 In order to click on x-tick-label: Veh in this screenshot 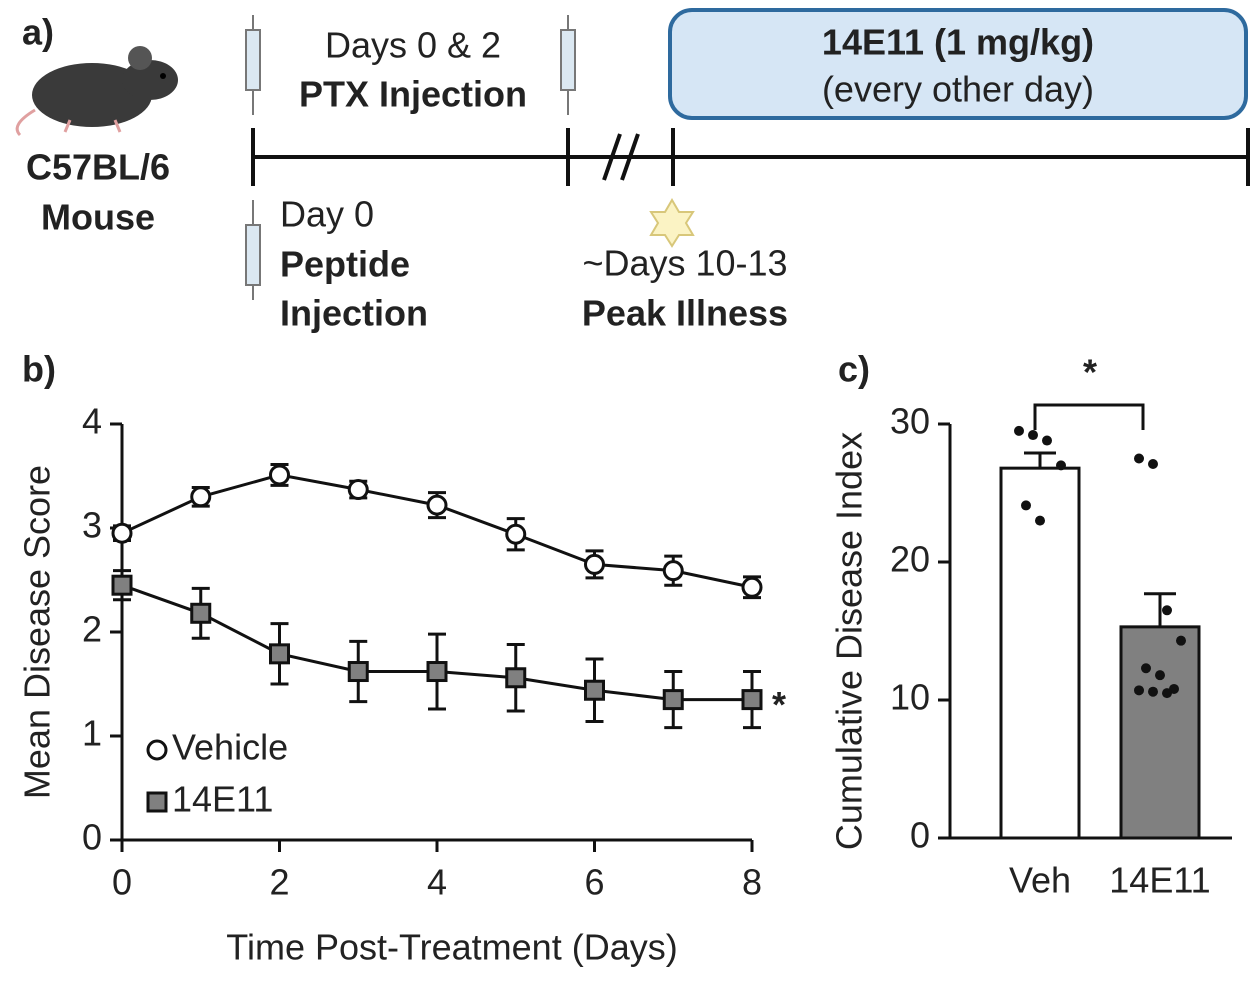, I will do `click(1040, 880)`.